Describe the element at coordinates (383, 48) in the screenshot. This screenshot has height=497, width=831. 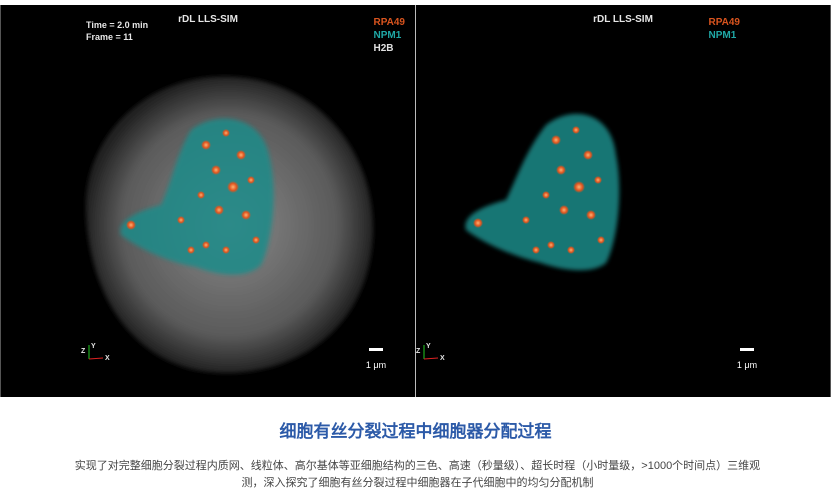
I see `legend-h2b: H2B` at that location.